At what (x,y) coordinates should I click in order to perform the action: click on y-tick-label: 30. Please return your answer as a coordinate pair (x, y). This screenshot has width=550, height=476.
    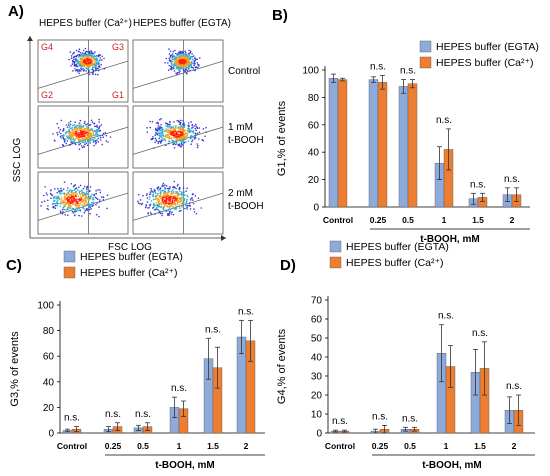
    Looking at the image, I should click on (317, 377).